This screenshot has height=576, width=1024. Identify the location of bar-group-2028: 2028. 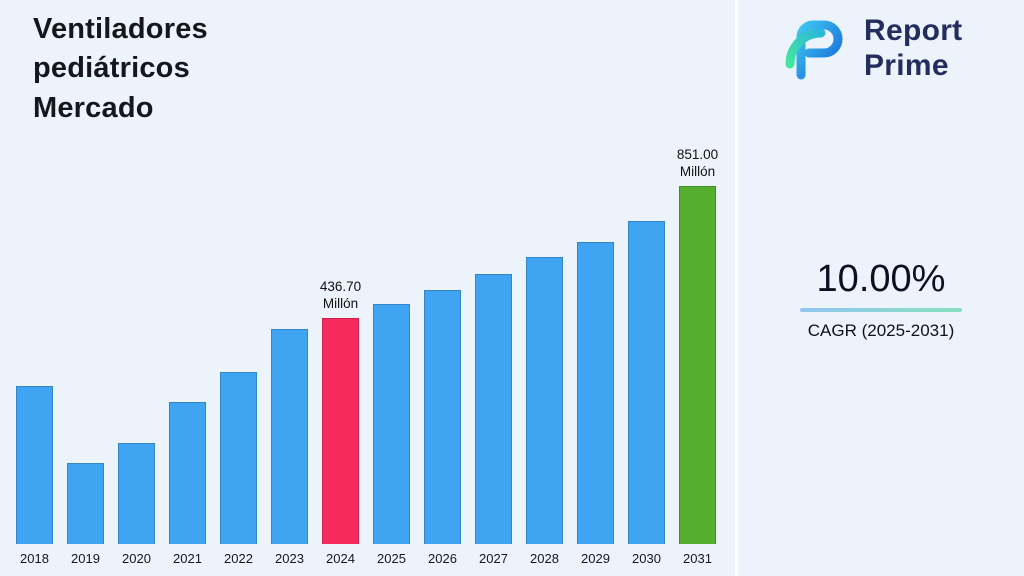
(544, 411).